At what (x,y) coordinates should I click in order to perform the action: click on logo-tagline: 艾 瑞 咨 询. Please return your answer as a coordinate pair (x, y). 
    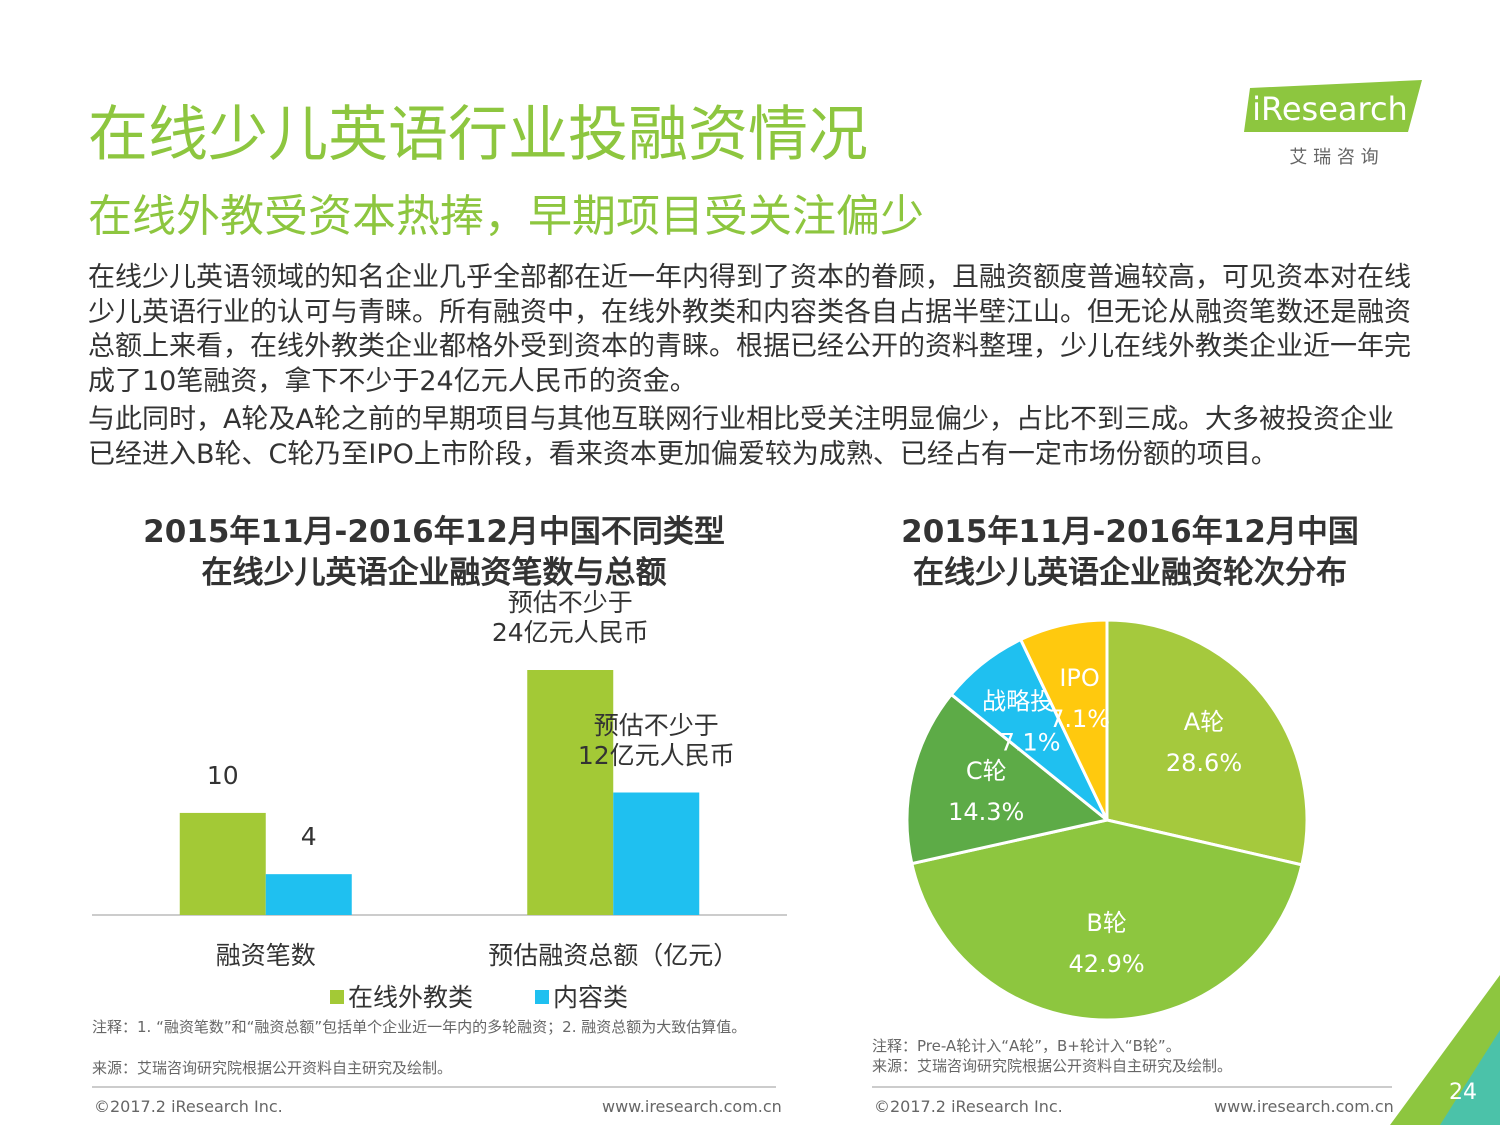
    Looking at the image, I should click on (1333, 157).